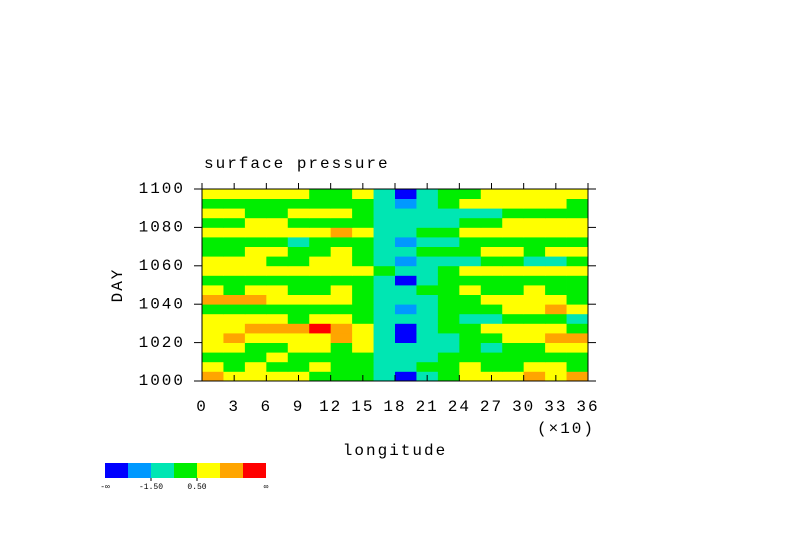 This screenshot has height=558, width=789. I want to click on chart-title: surface pressure, so click(297, 164).